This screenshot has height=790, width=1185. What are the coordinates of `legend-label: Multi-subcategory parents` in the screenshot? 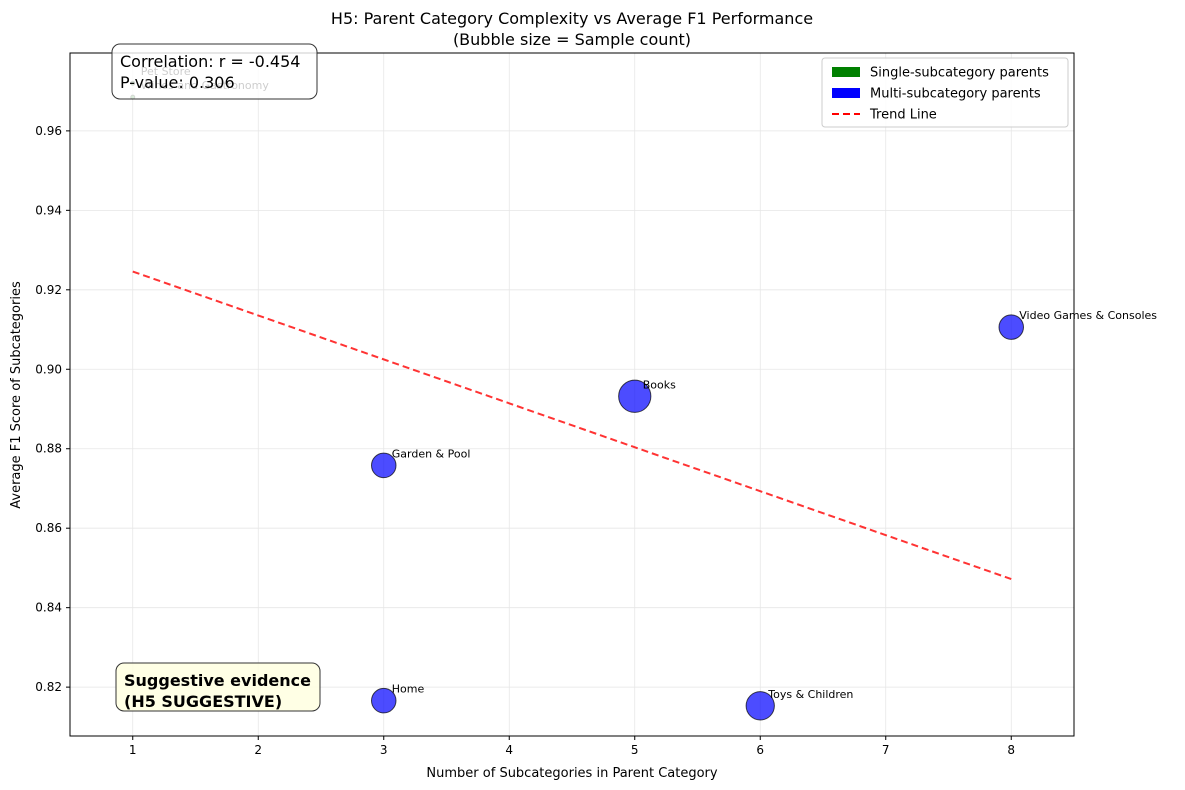 It's located at (955, 94).